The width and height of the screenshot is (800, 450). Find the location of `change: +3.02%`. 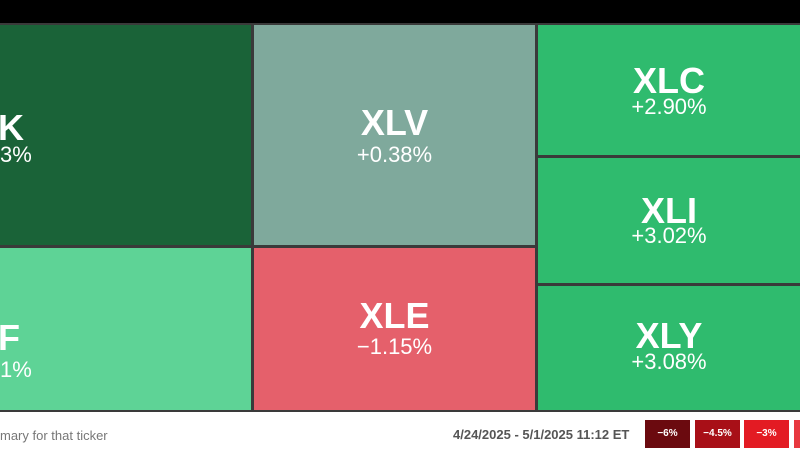

change: +3.02% is located at coordinates (669, 235).